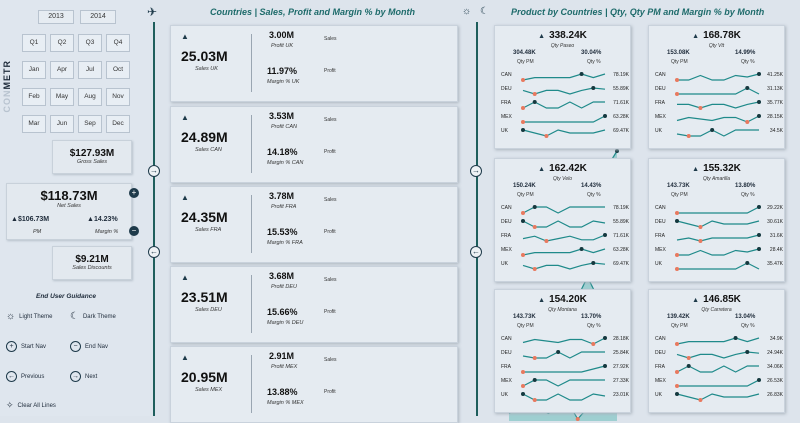  What do you see at coordinates (506, 117) in the screenshot?
I see `country-code: MEX` at bounding box center [506, 117].